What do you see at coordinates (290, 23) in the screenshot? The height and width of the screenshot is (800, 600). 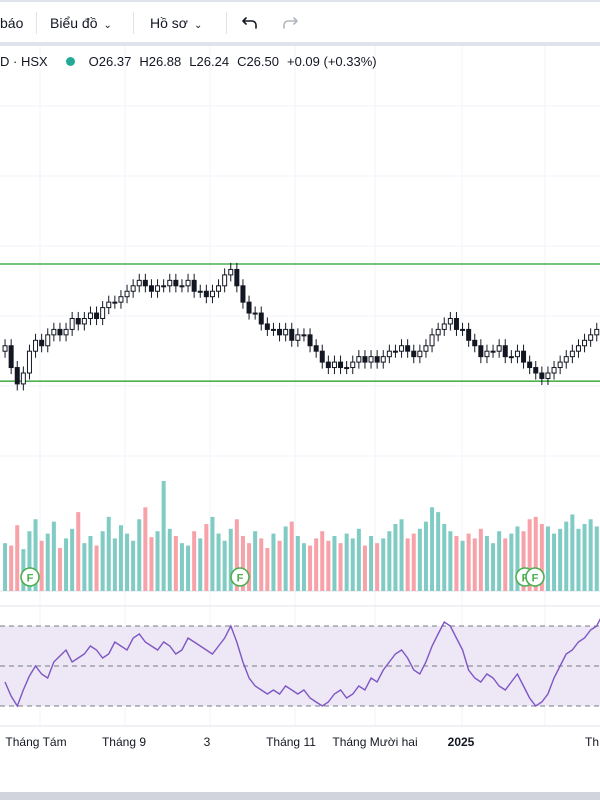 I see `redo-icon` at bounding box center [290, 23].